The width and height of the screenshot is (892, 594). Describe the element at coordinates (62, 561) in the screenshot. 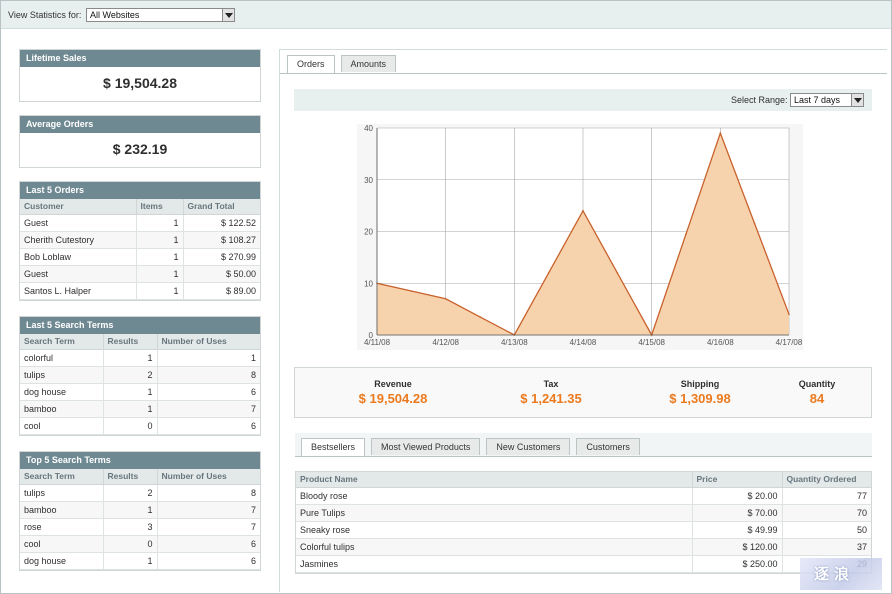

I see `search-term: dog house` at that location.